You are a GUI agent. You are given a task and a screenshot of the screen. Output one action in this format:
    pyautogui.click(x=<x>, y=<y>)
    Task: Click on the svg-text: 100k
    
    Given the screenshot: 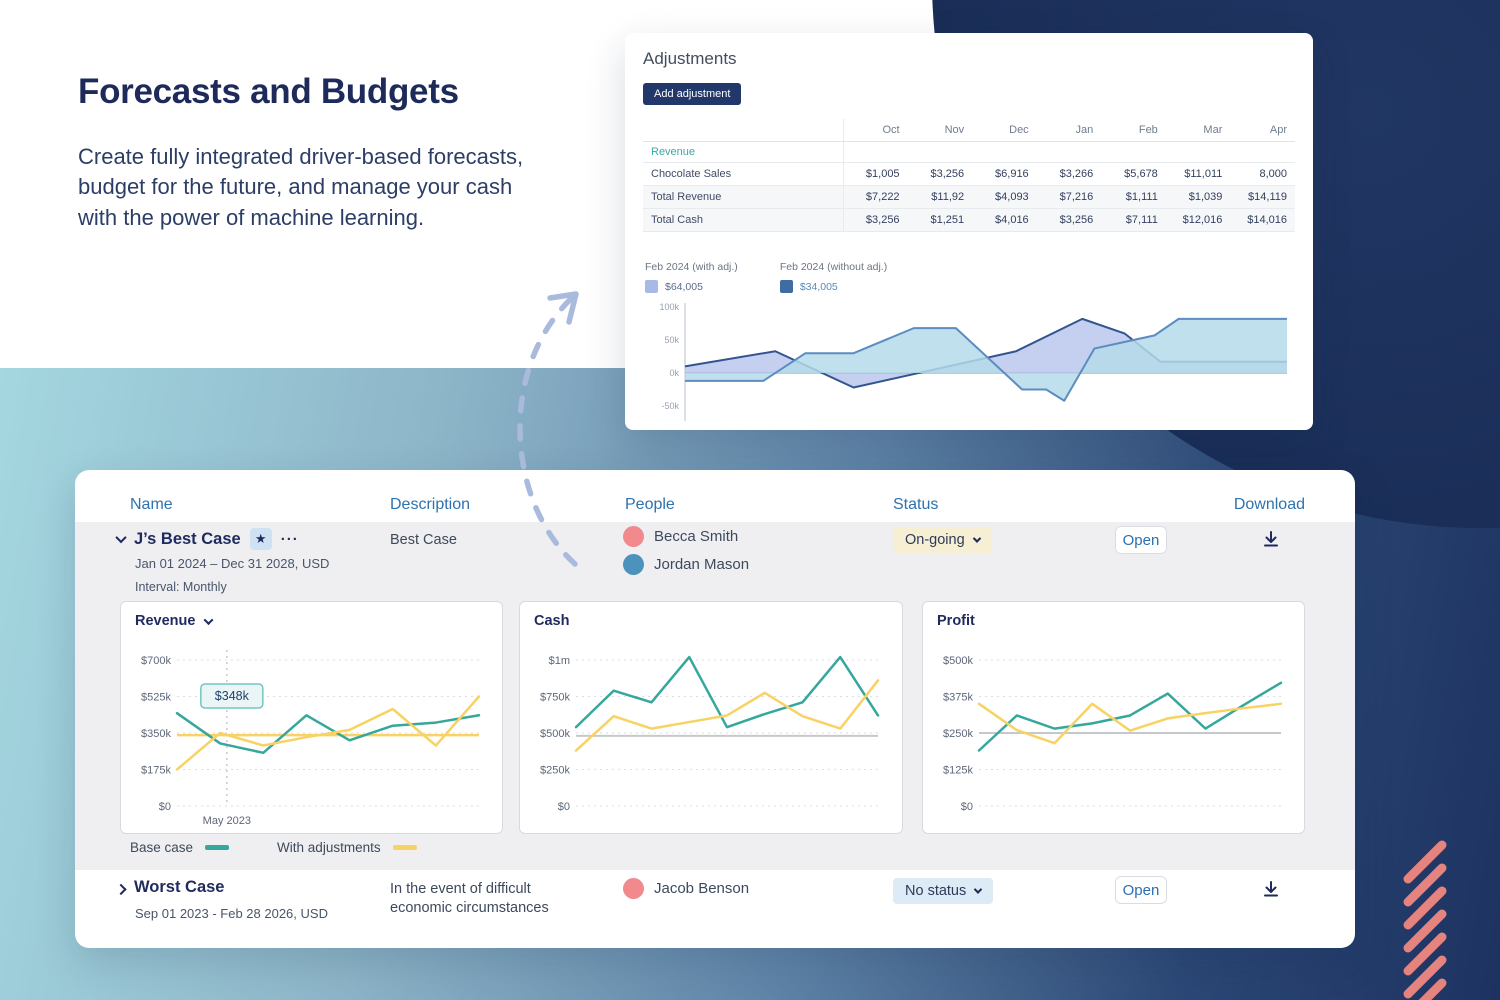 What is the action you would take?
    pyautogui.click(x=669, y=307)
    